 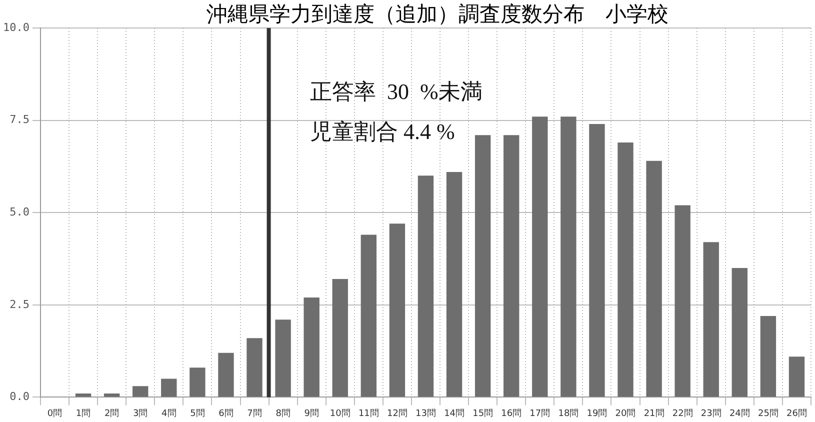 I want to click on annotation: 正答率 30 %未満, so click(x=396, y=91).